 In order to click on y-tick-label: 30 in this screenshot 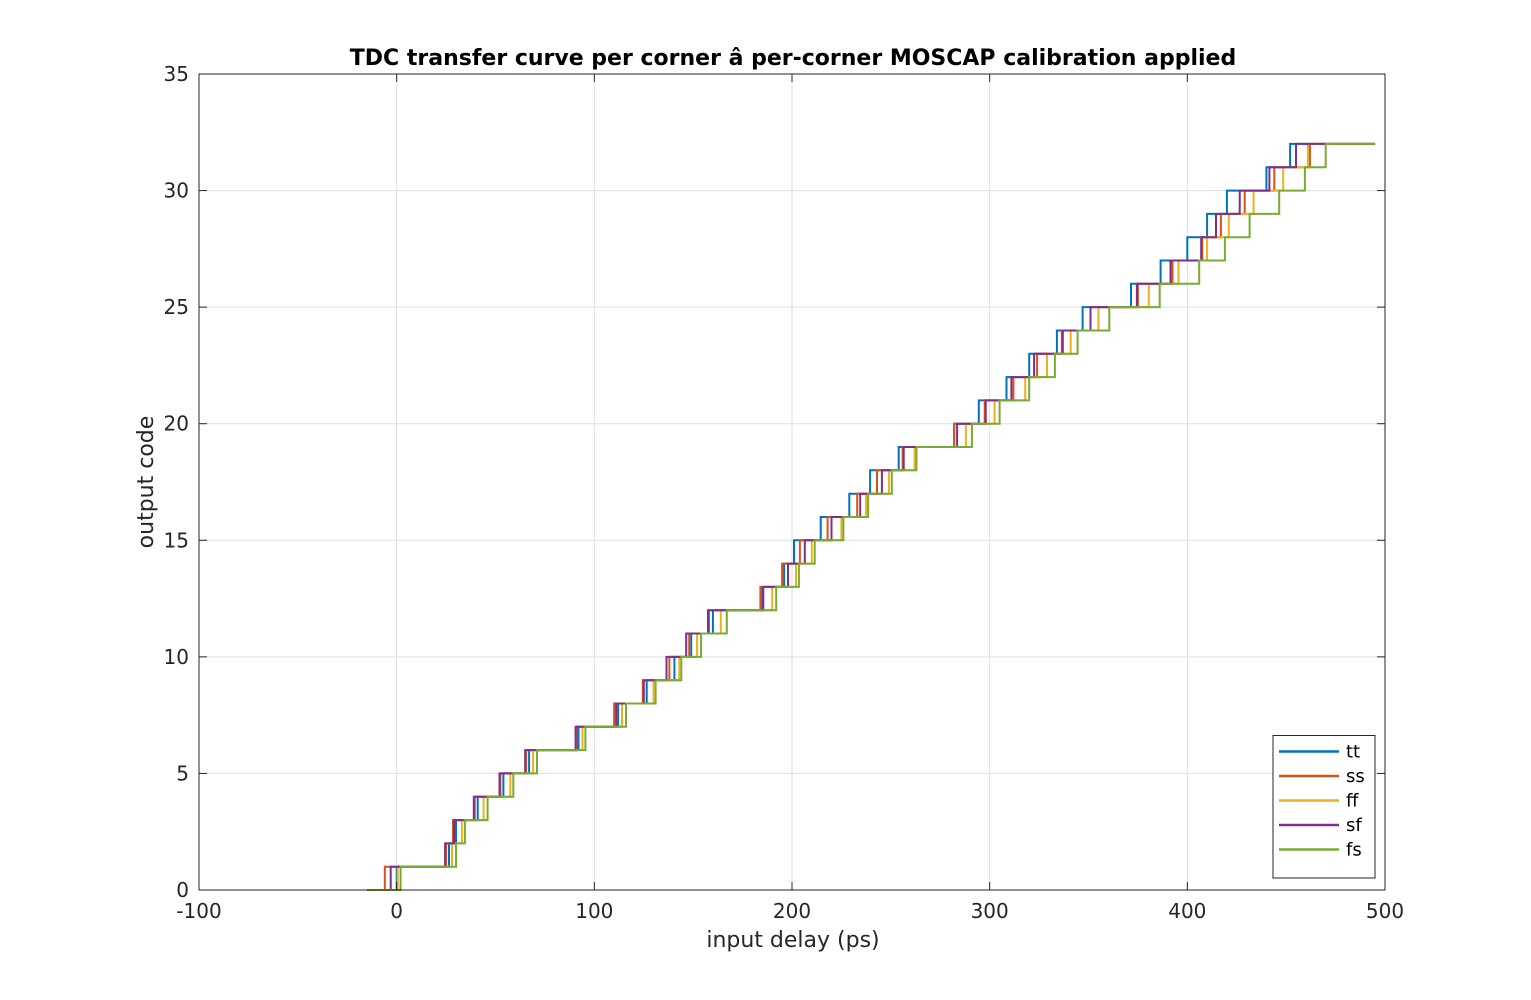, I will do `click(176, 191)`.